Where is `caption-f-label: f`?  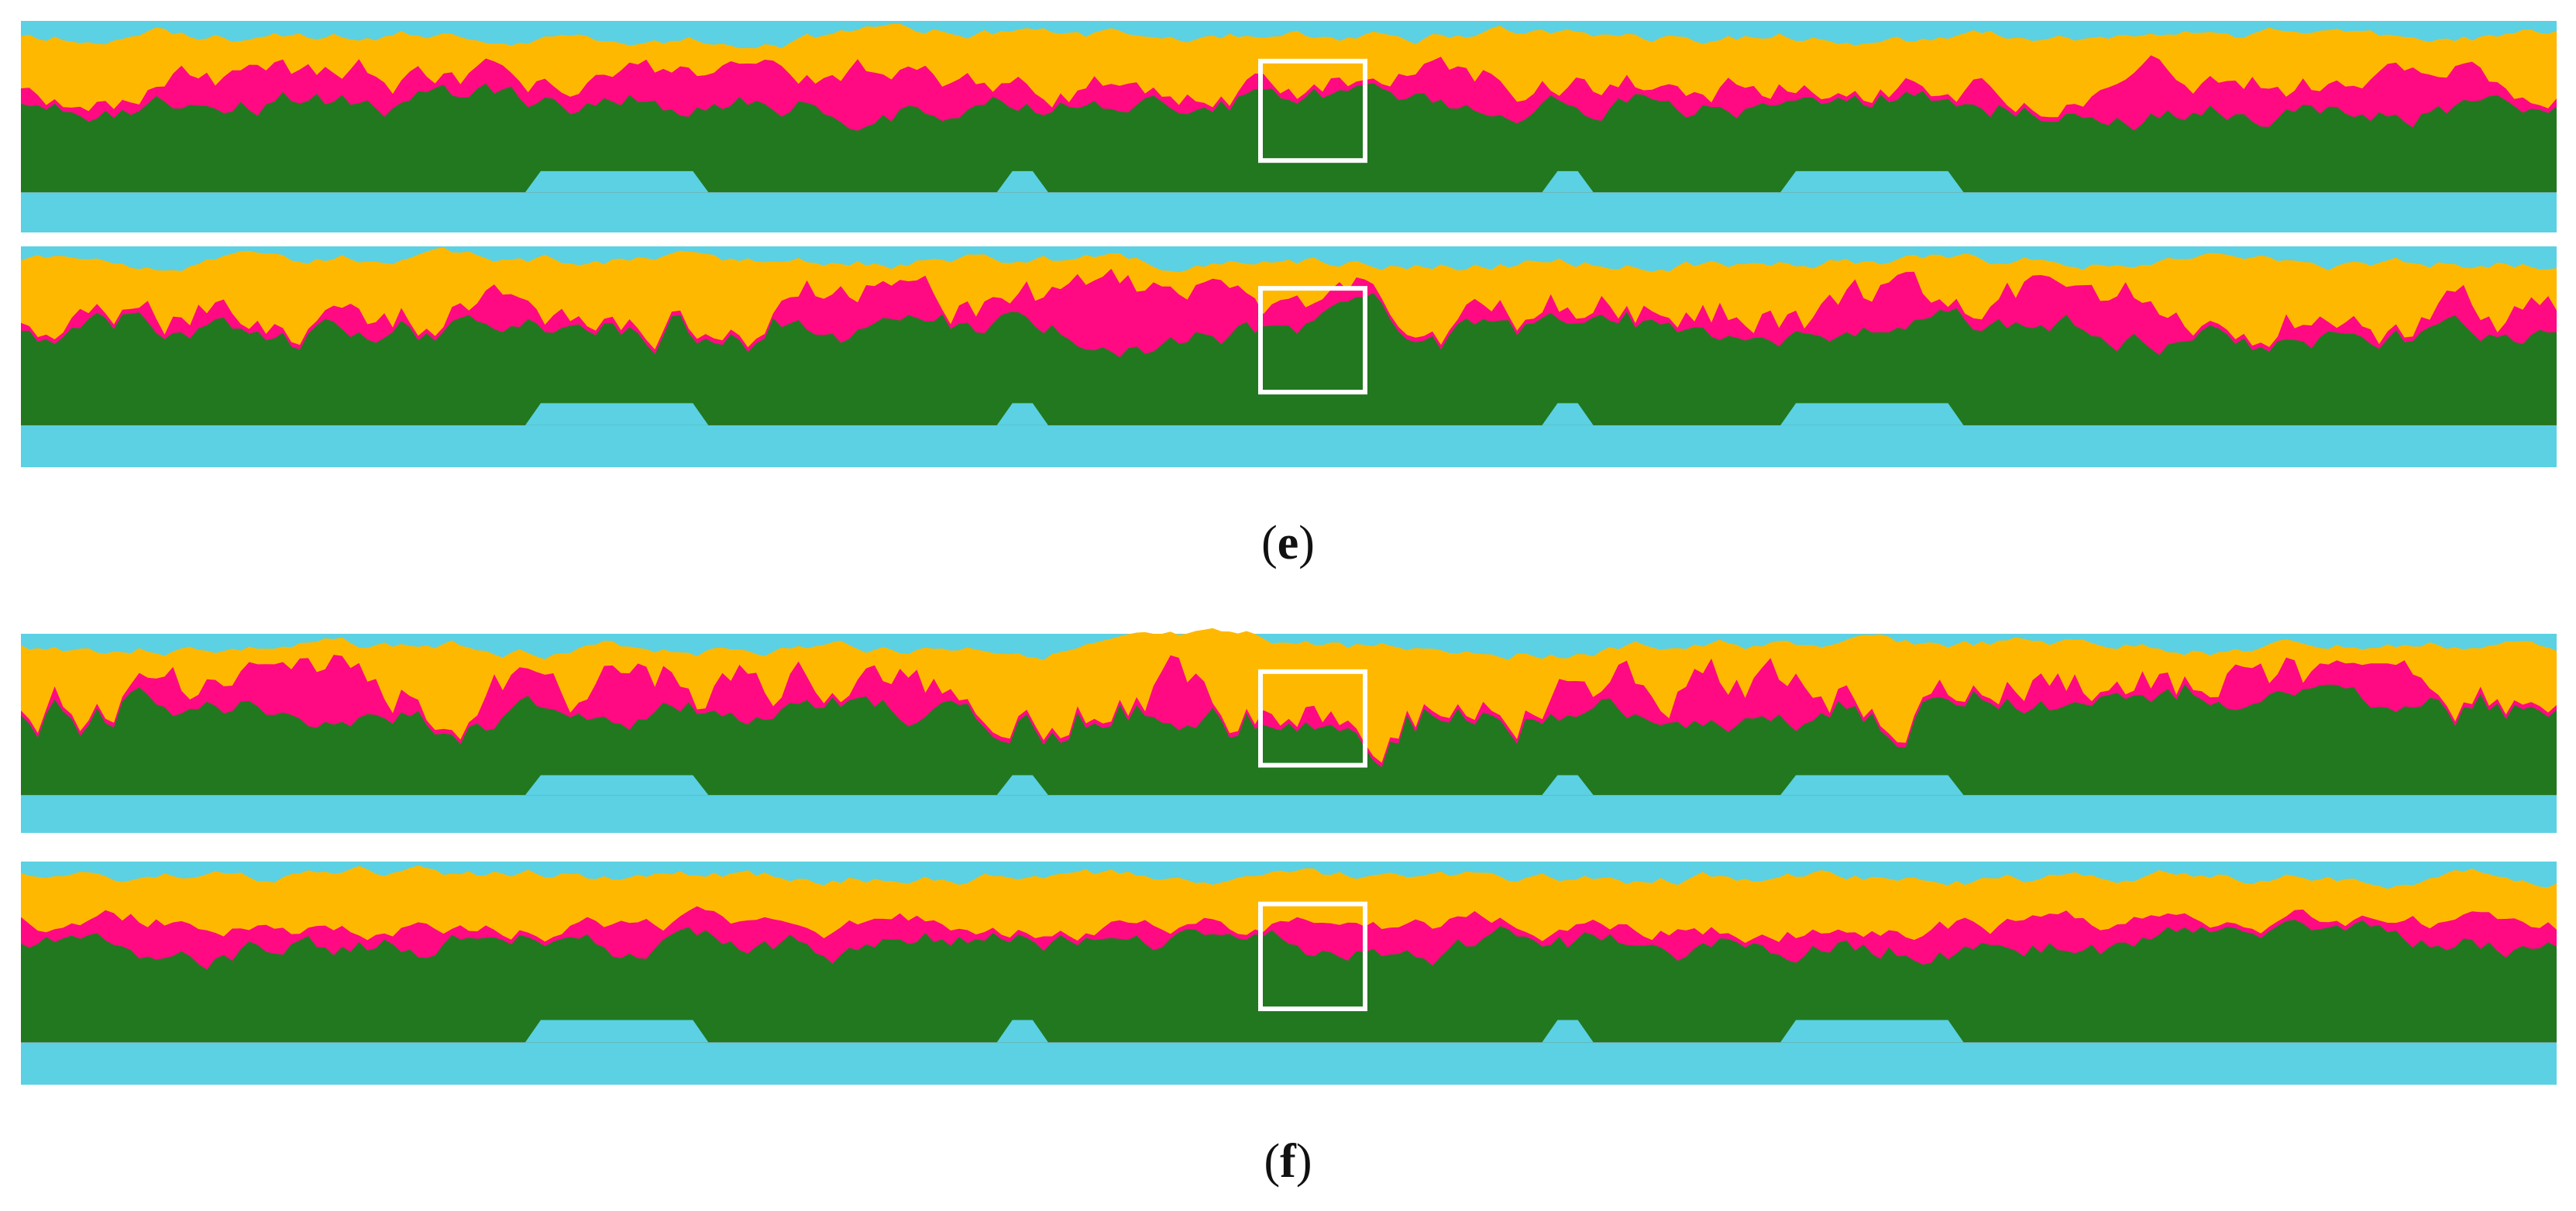
caption-f-label: f is located at coordinates (1288, 1161).